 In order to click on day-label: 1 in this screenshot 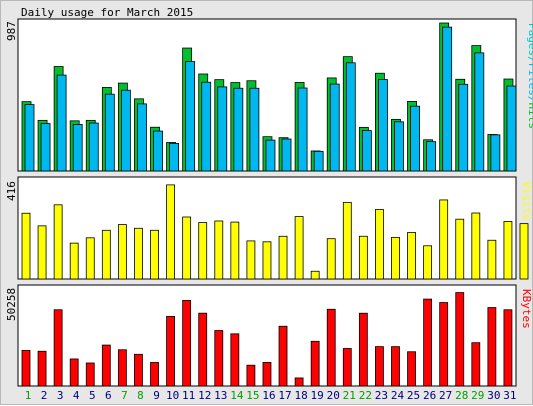, I will do `click(28, 395)`.